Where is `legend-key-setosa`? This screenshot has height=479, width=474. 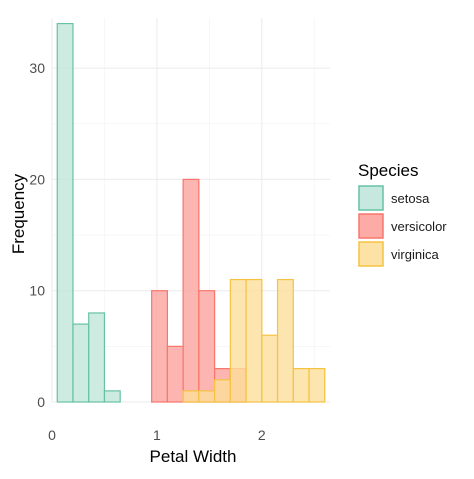 legend-key-setosa is located at coordinates (371, 198).